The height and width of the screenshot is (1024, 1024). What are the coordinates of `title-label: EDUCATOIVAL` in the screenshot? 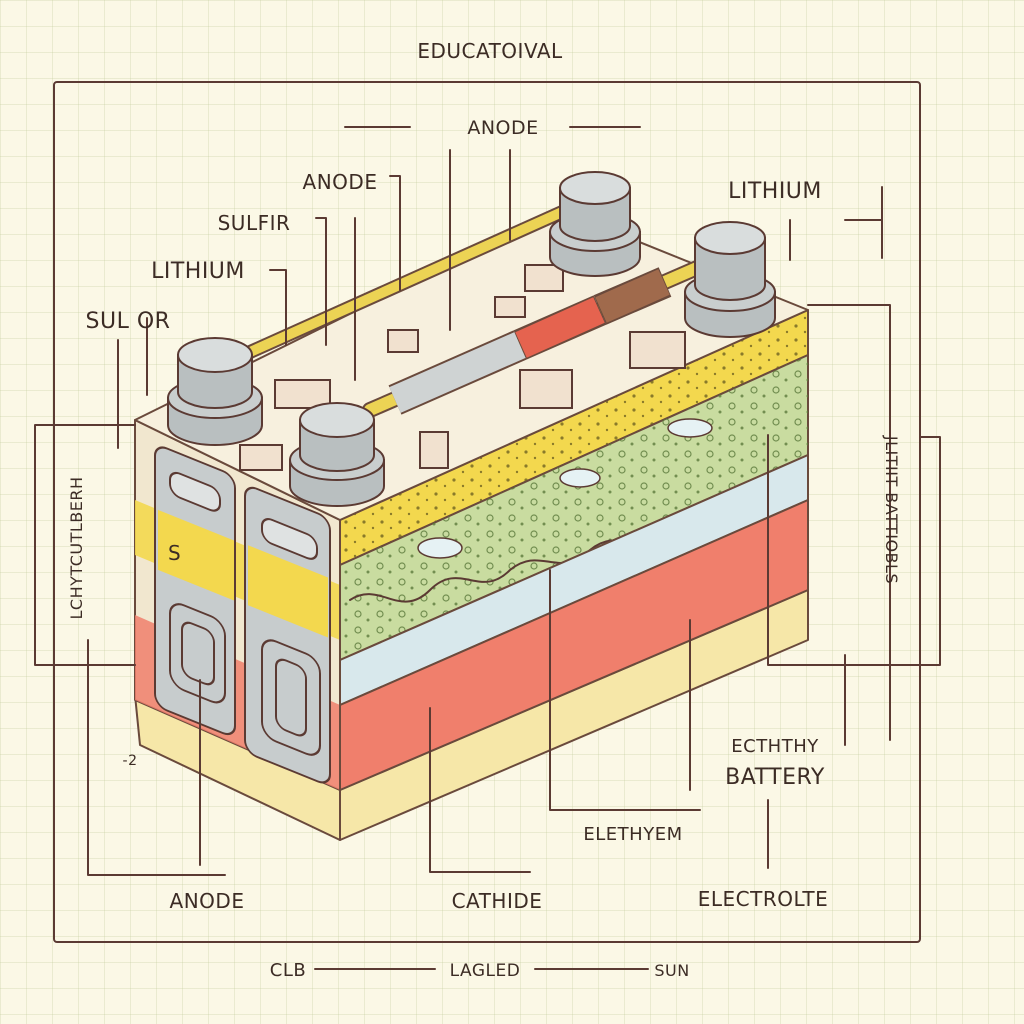 It's located at (490, 51).